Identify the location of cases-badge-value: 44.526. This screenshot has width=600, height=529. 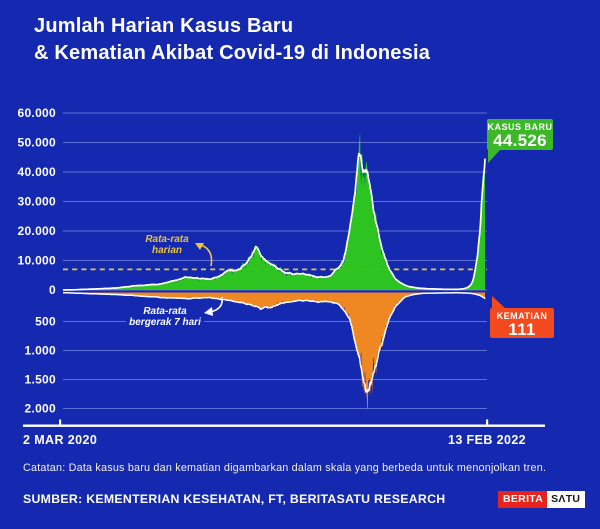
(520, 140).